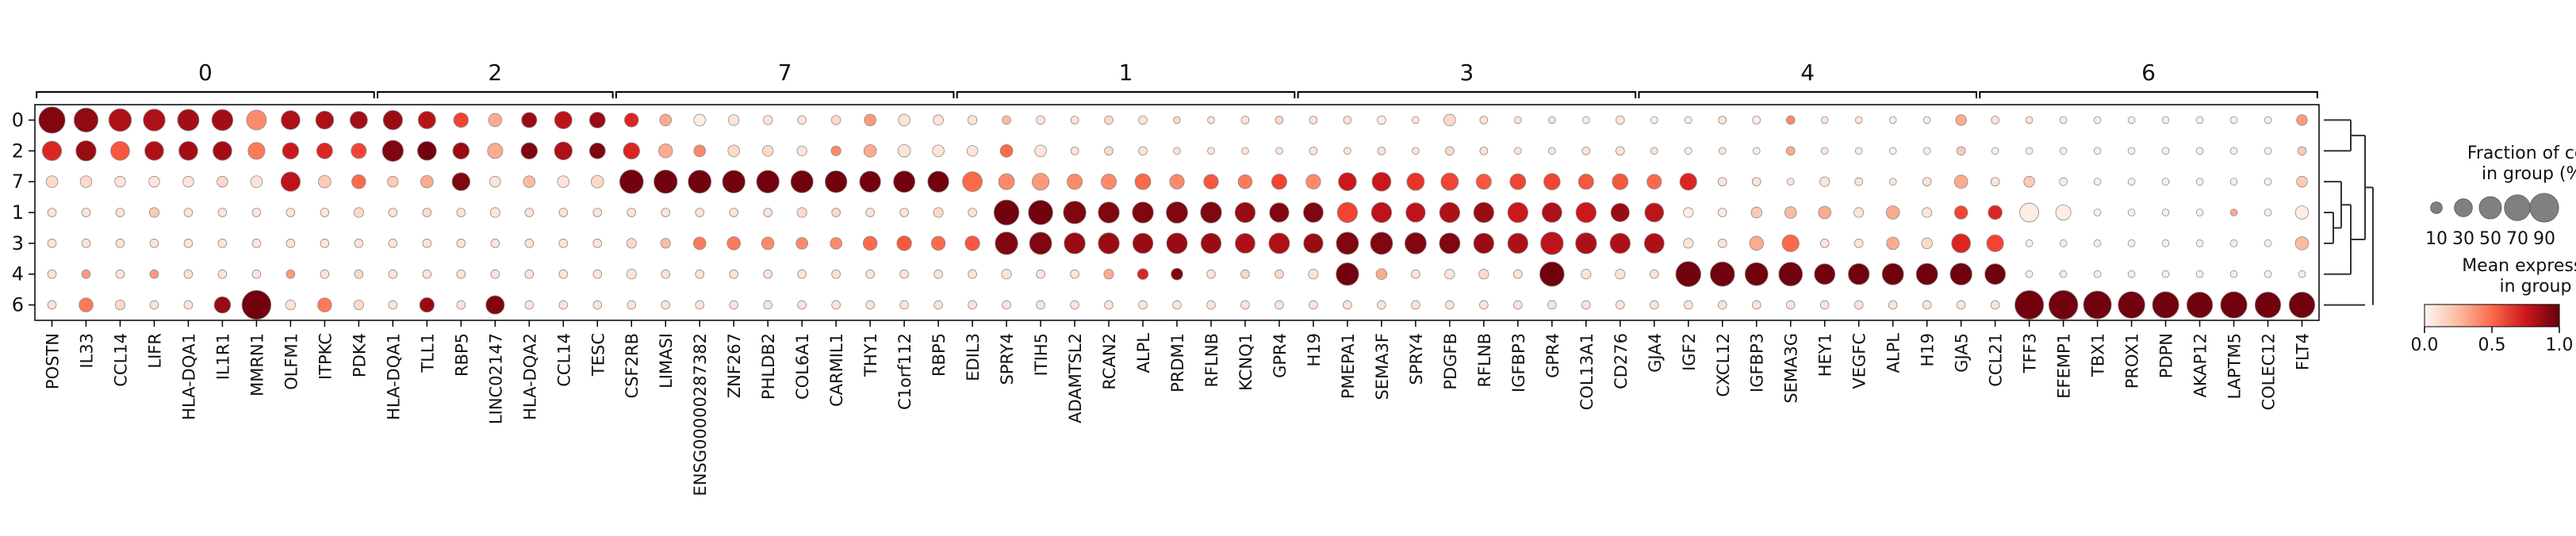 The image size is (2576, 536). Describe the element at coordinates (870, 151) in the screenshot. I see `dot-2-THY1` at that location.